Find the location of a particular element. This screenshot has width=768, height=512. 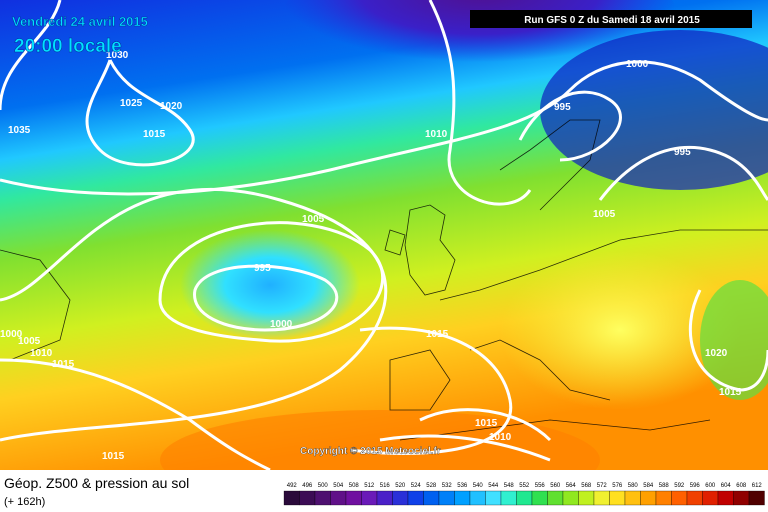

legend-label: 596 is located at coordinates (695, 486).